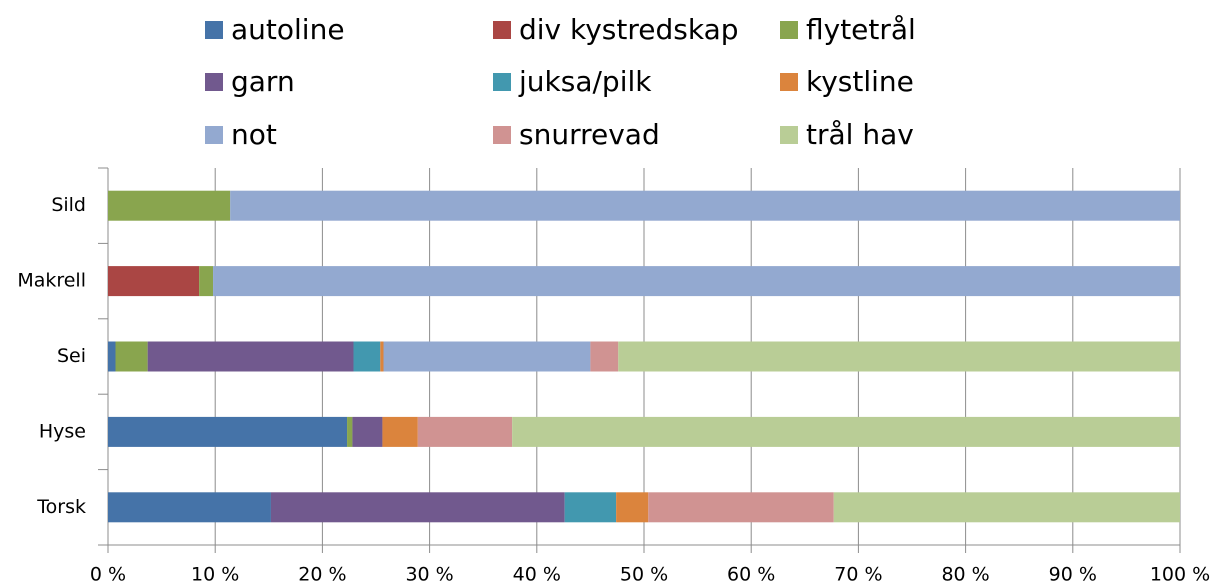  Describe the element at coordinates (288, 29) in the screenshot. I see `legend-label: autoline` at that location.